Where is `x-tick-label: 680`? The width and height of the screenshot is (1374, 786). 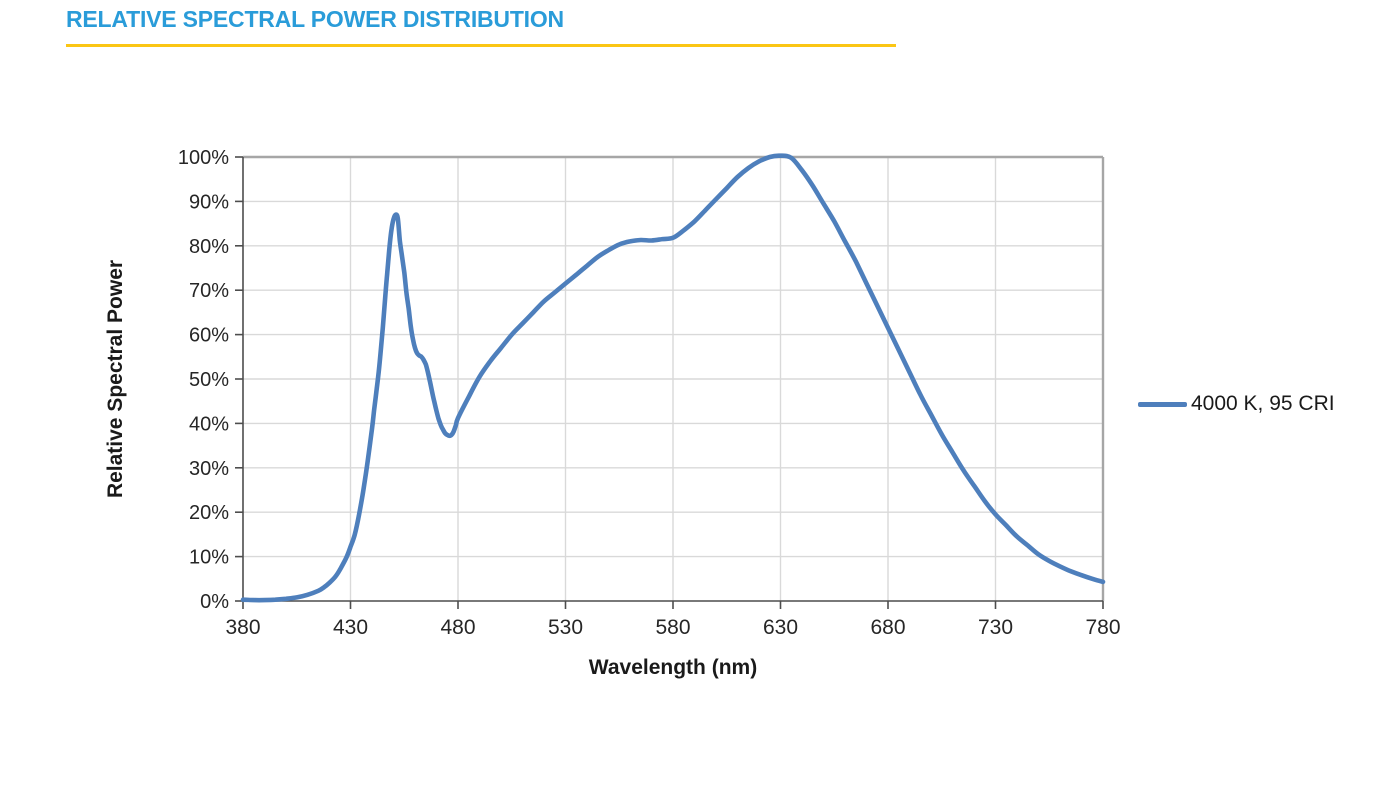
x-tick-label: 680 is located at coordinates (887, 627).